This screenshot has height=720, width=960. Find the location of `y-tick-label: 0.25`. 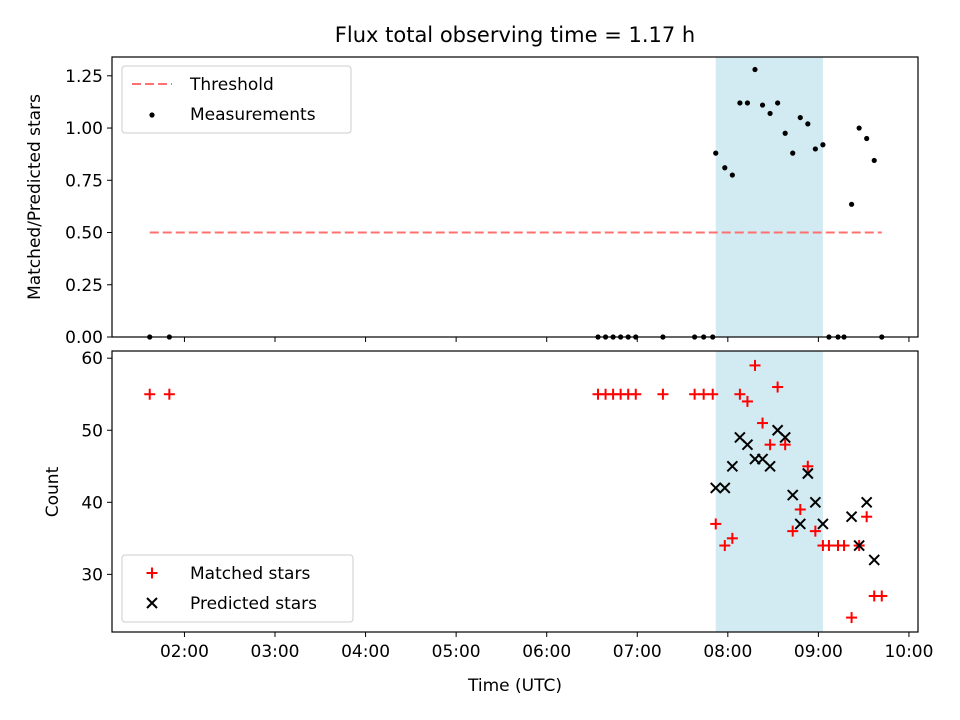

y-tick-label: 0.25 is located at coordinates (84, 286).